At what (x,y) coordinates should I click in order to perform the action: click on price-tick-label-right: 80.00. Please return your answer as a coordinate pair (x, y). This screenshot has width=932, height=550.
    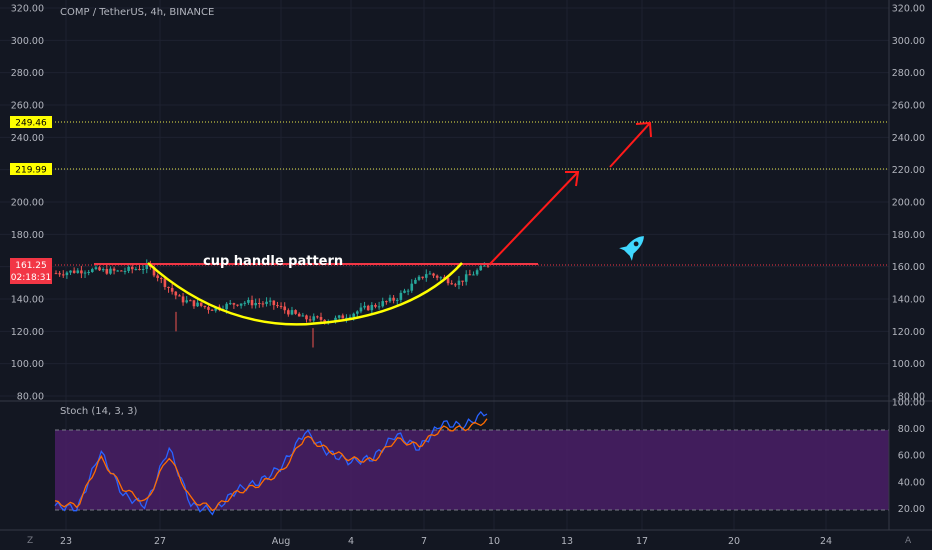
    Looking at the image, I should click on (911, 397).